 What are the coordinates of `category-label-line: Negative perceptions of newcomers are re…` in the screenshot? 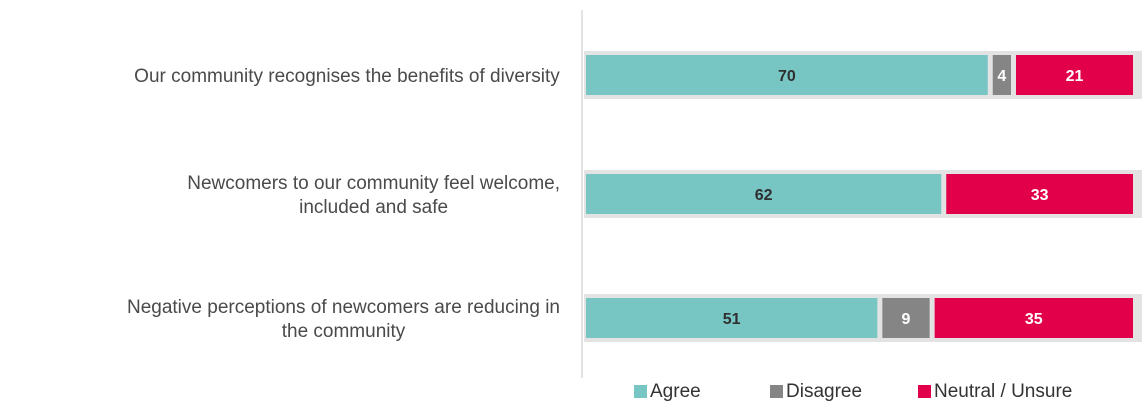 It's located at (343, 307).